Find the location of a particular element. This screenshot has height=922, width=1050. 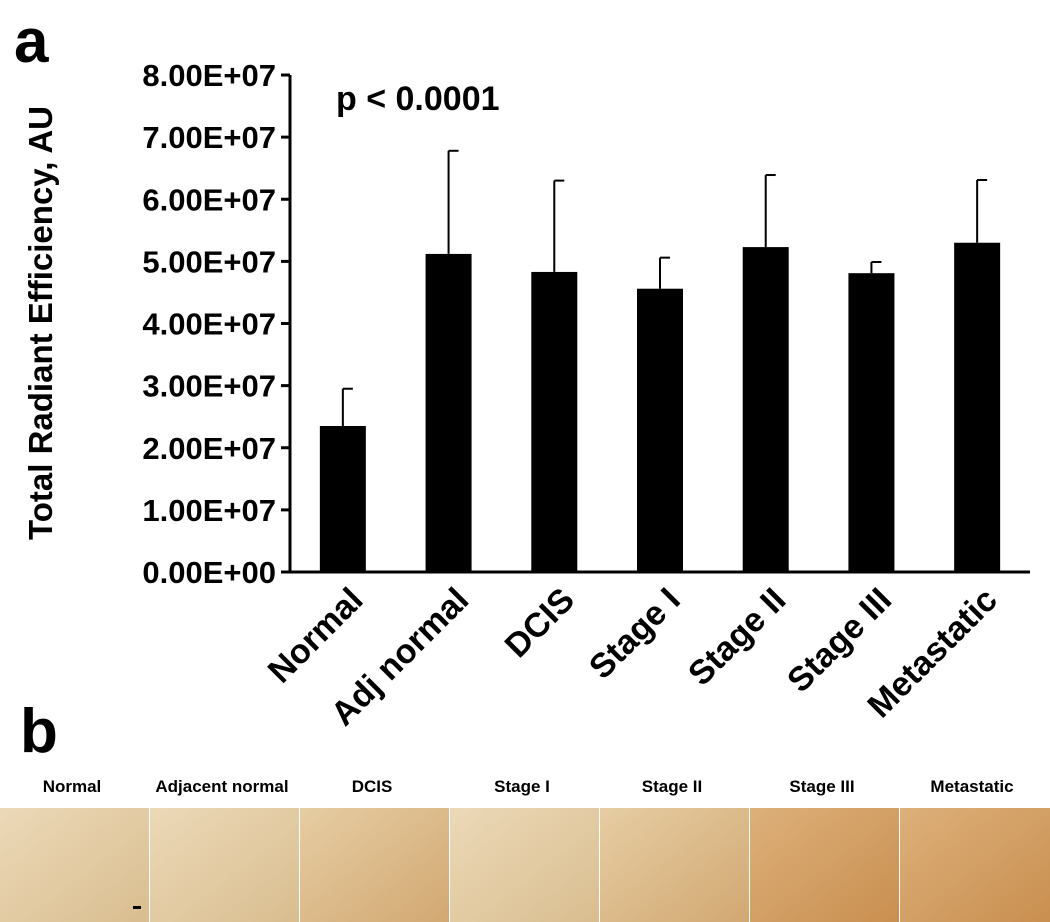

y-tick-label: 0.00E+00 is located at coordinates (209, 572).